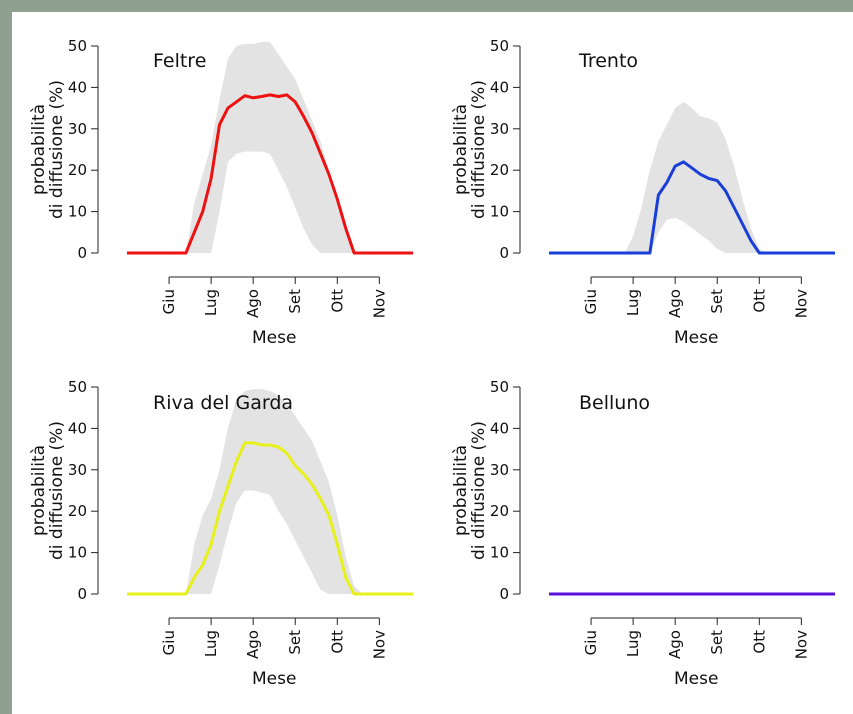 The width and height of the screenshot is (853, 714). What do you see at coordinates (179, 61) in the screenshot?
I see `panel-title: Feltre` at bounding box center [179, 61].